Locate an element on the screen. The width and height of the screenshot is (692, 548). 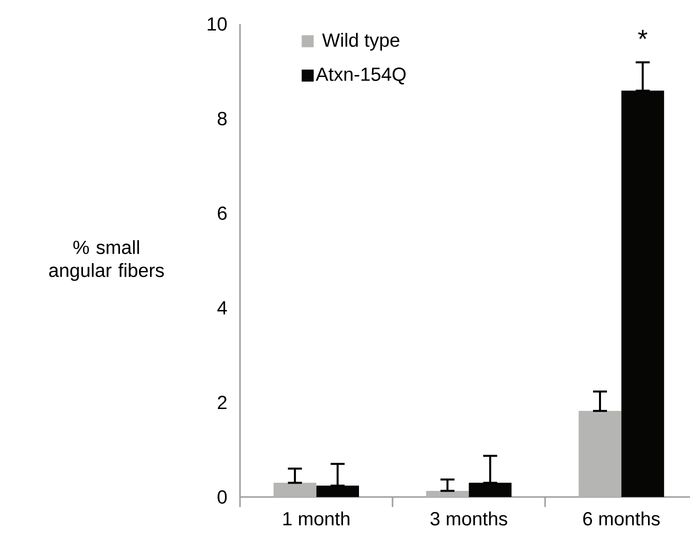
y-tick-label: 6 is located at coordinates (222, 213).